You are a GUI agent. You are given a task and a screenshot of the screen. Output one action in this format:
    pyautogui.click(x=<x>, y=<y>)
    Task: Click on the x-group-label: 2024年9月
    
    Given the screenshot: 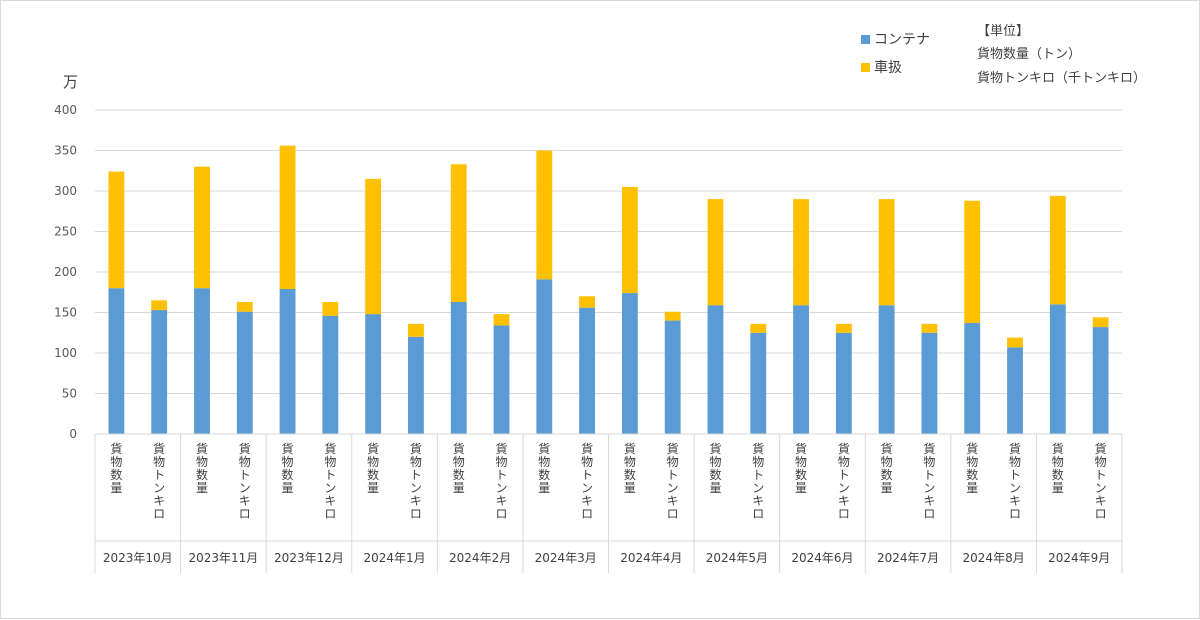 What is the action you would take?
    pyautogui.click(x=1079, y=558)
    